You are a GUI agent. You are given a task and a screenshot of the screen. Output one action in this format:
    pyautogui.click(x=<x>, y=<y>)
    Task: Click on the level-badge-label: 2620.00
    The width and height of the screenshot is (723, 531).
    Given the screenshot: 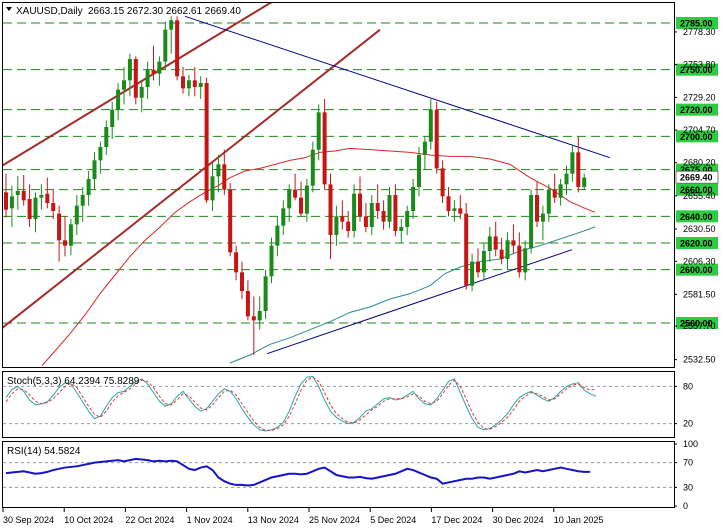 What is the action you would take?
    pyautogui.click(x=696, y=244)
    